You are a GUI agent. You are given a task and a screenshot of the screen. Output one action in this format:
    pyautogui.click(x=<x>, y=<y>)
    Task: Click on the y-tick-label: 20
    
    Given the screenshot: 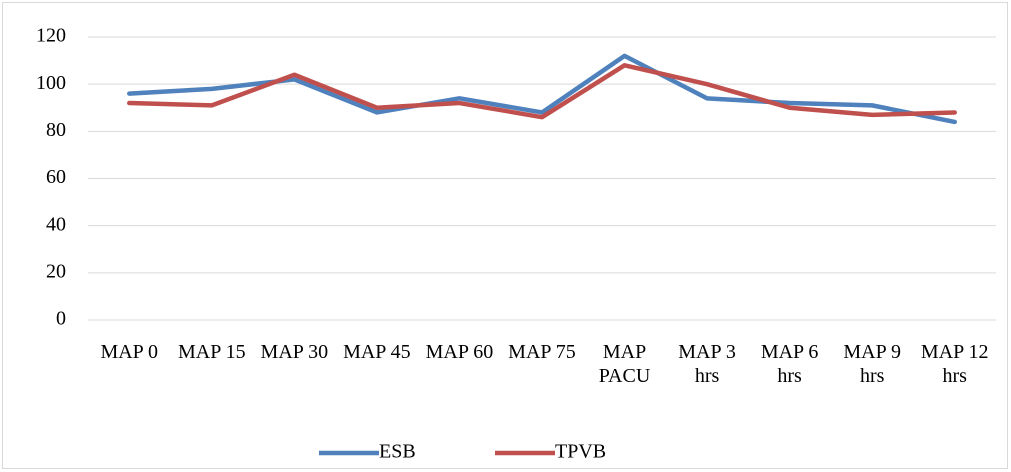 What is the action you would take?
    pyautogui.click(x=56, y=271)
    